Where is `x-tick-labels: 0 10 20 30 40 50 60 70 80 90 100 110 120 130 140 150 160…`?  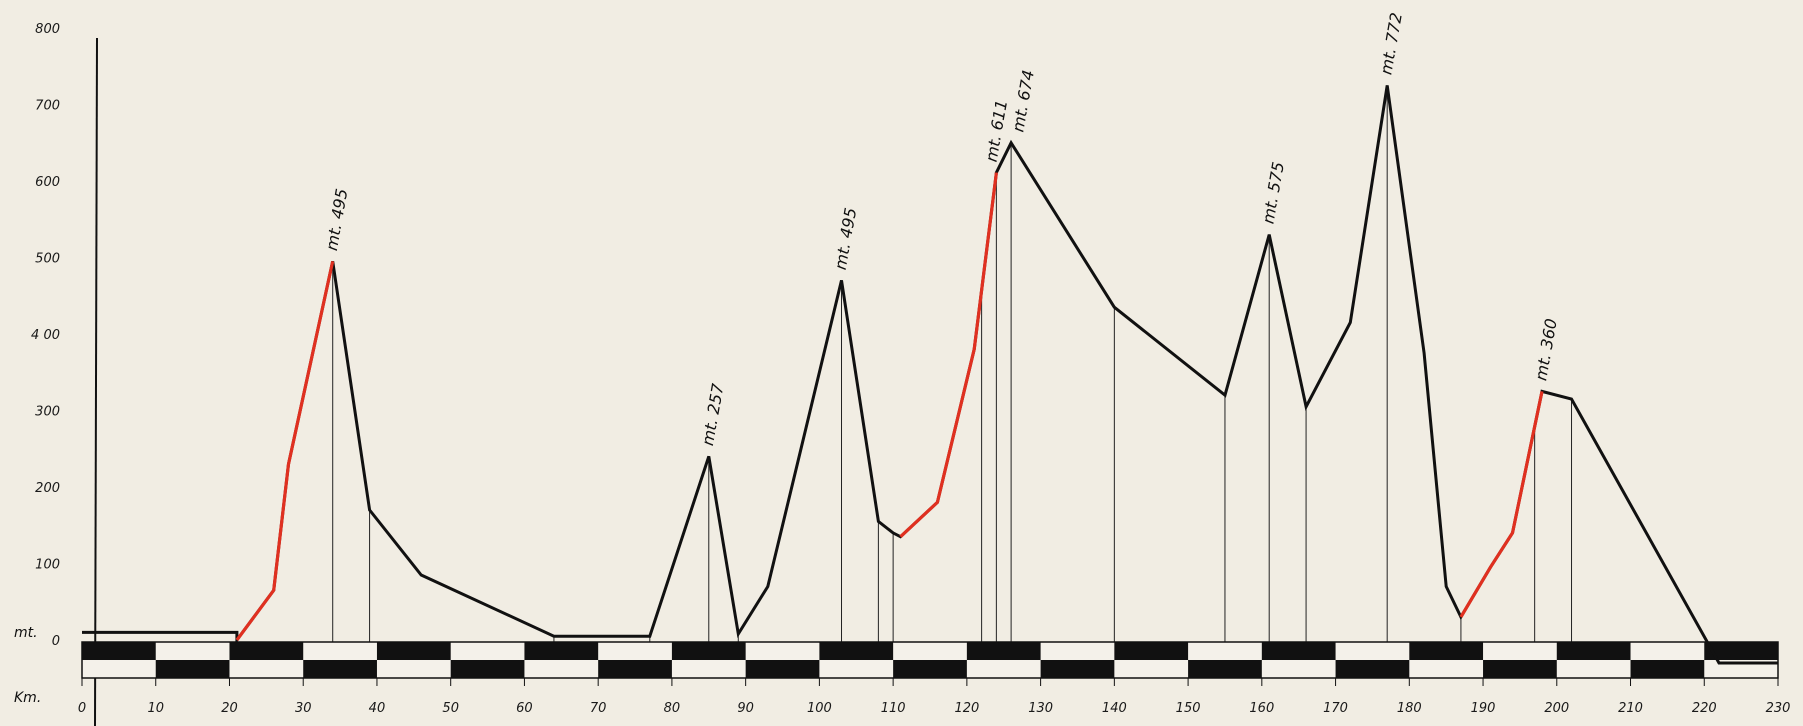
x-tick-labels: 0 10 20 30 40 50 60 70 80 90 100 110 120 130 140 150 160… is located at coordinates (934, 697).